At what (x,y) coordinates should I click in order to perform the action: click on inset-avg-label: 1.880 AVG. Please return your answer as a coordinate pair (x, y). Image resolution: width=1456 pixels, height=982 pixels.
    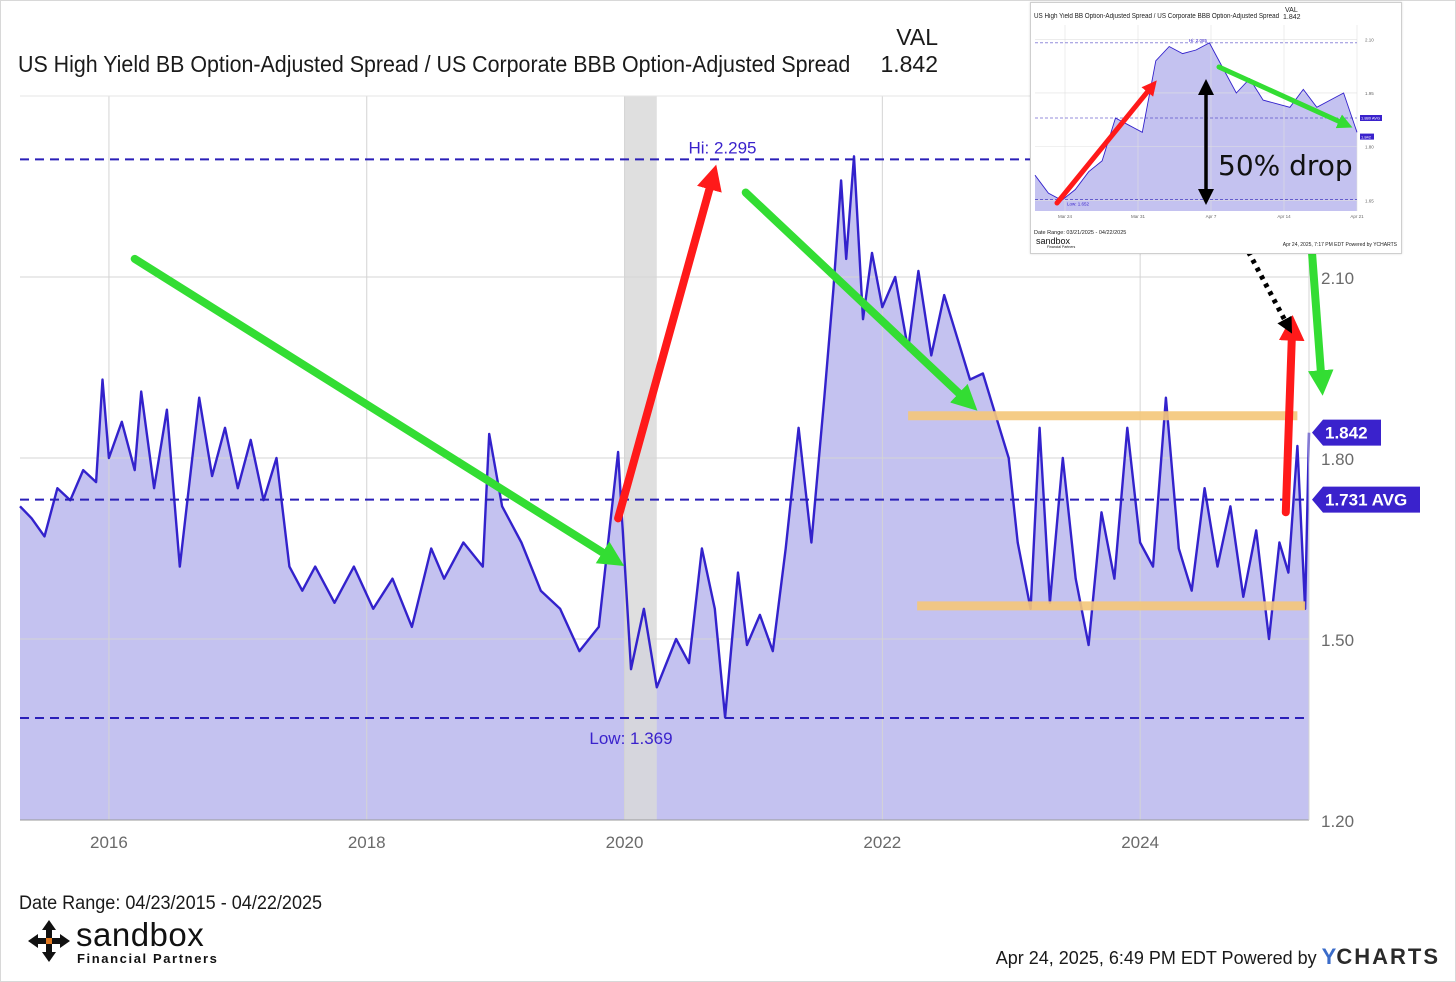
    Looking at the image, I should click on (1370, 118).